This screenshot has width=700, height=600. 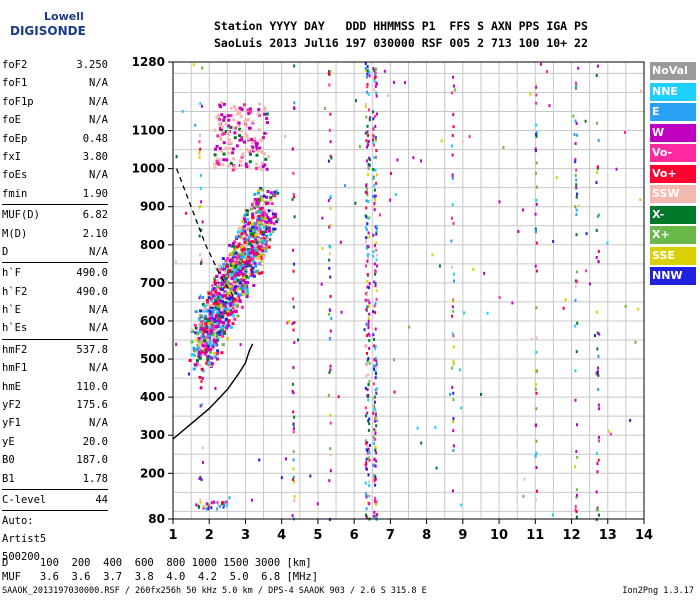 What do you see at coordinates (21, 557) in the screenshot?
I see `auto-line3: 500200` at bounding box center [21, 557].